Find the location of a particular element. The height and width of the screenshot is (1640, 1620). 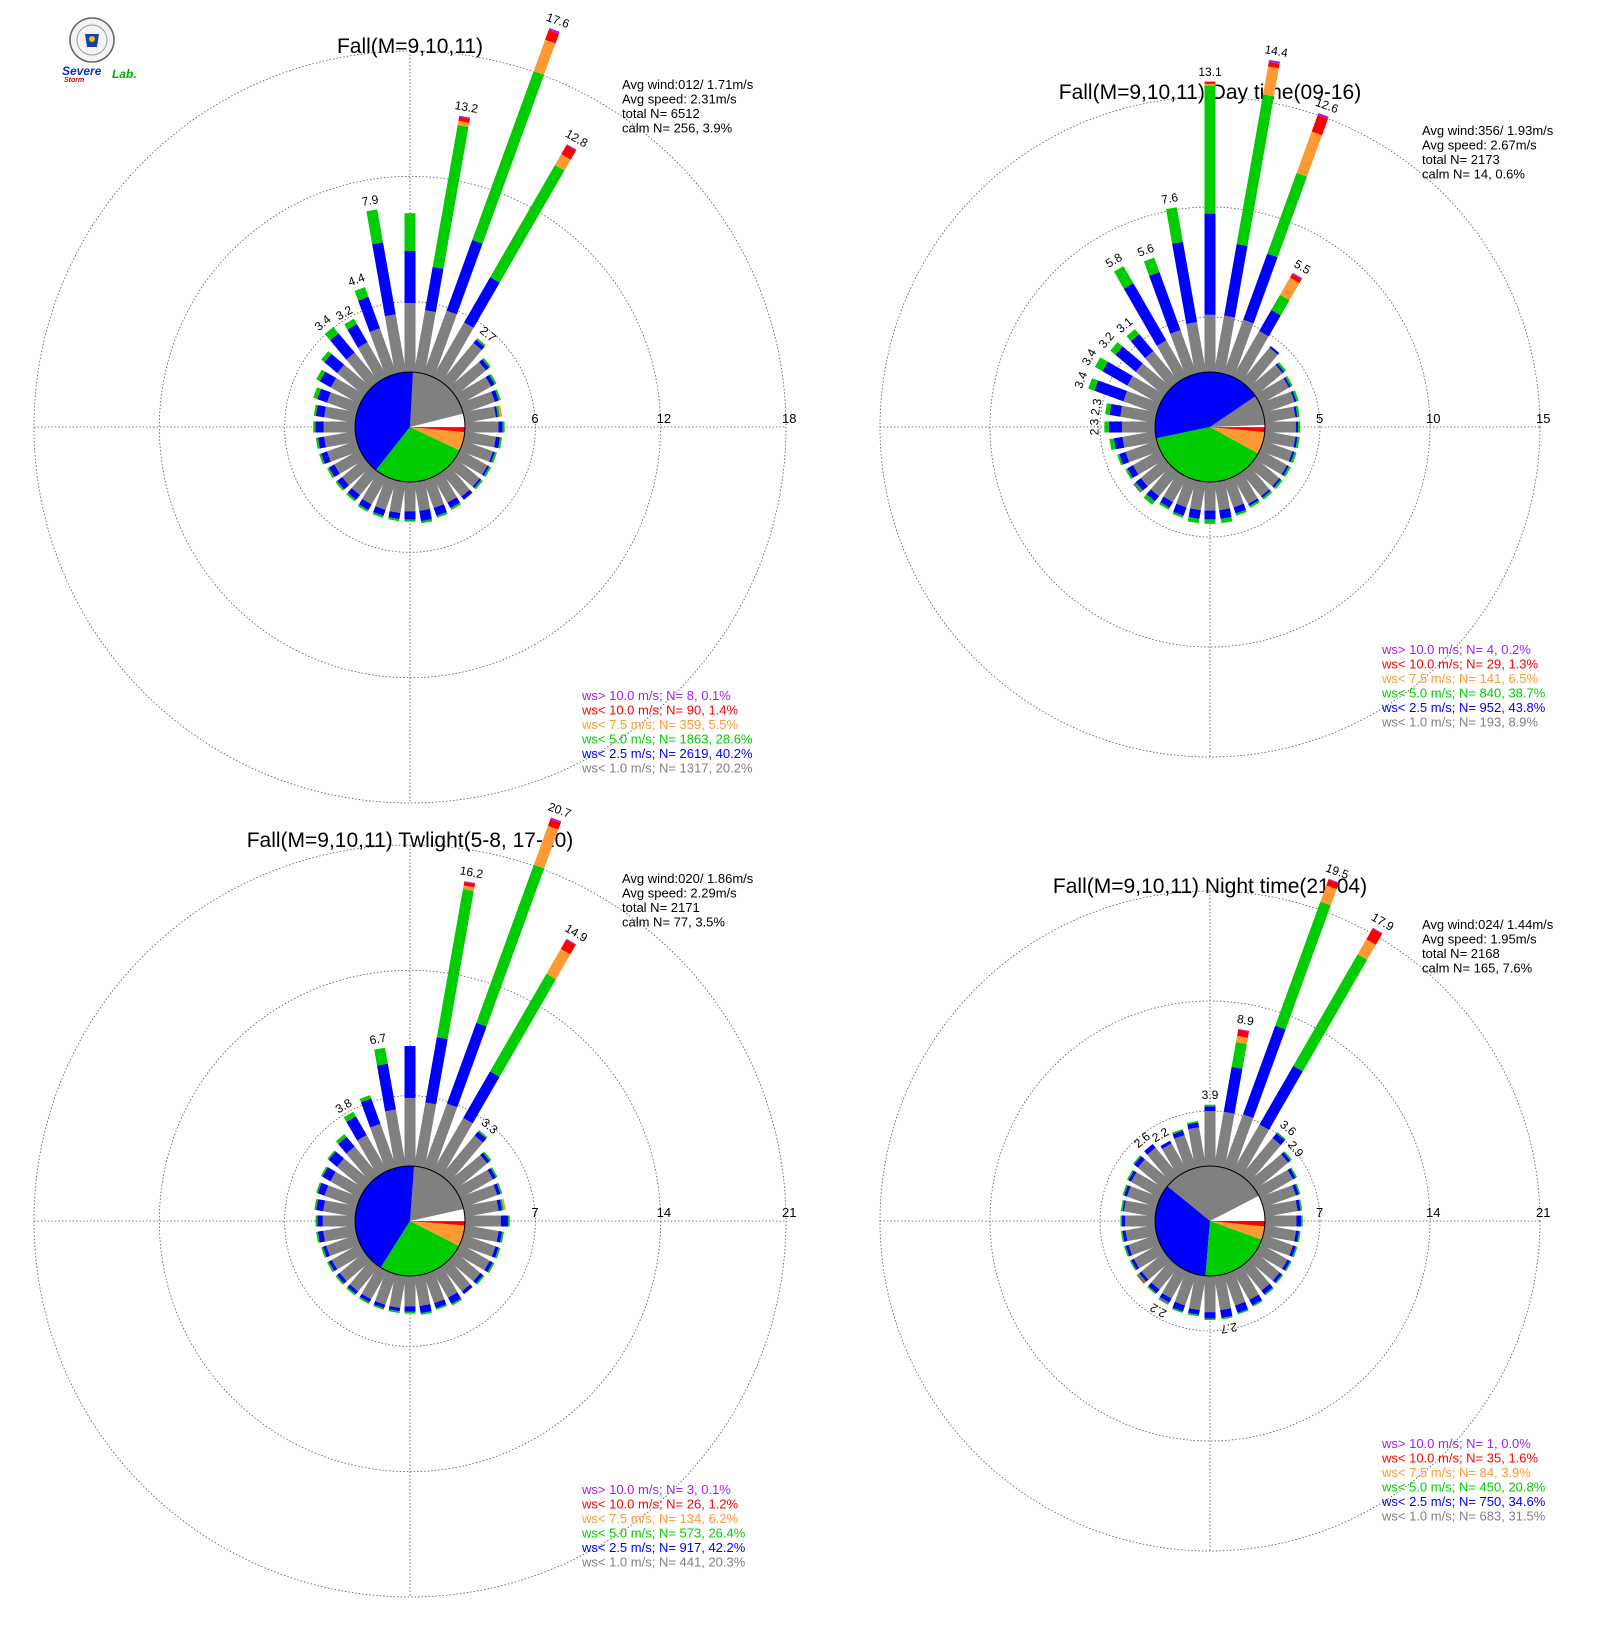

legend-entry-lt7-5: ws< 7.5 m/s; N= 141, 6.5% is located at coordinates (1460, 678).